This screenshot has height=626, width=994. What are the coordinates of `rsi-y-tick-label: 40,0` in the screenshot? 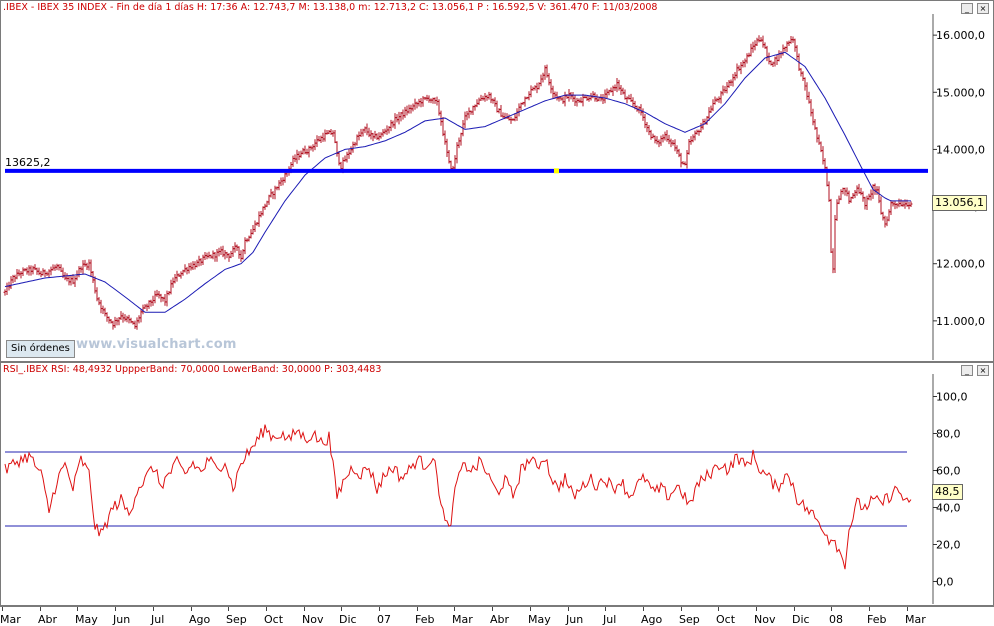 It's located at (948, 508).